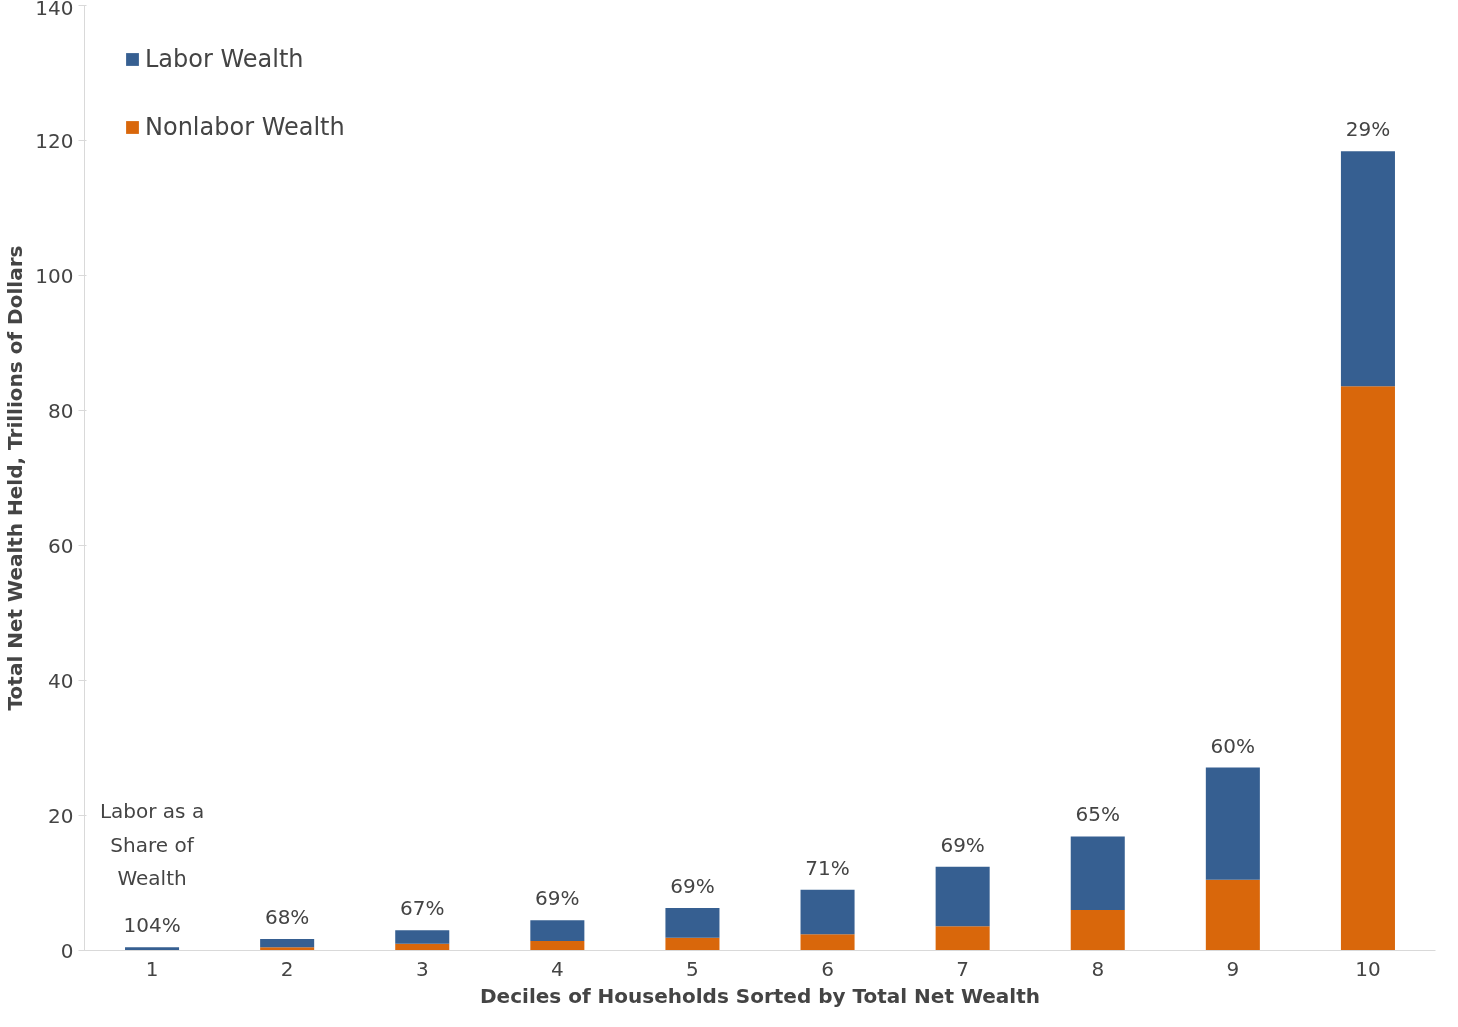  I want to click on x-tick-label: 9, so click(1233, 968).